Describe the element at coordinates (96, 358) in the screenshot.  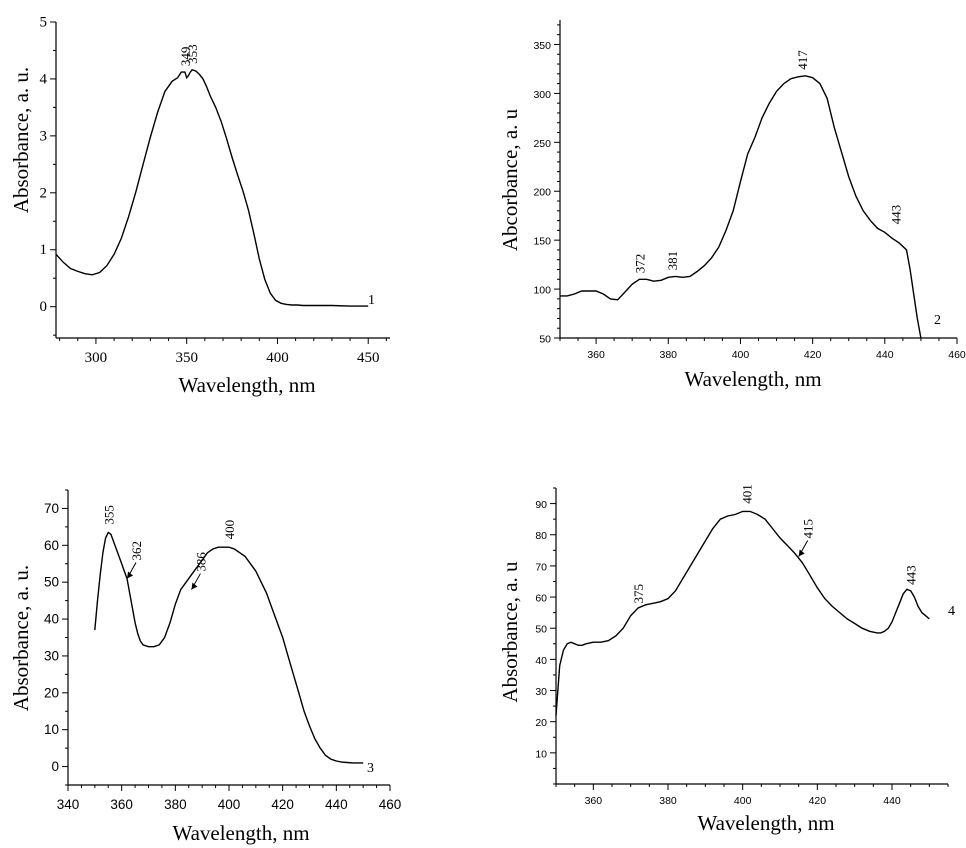
I see `x-tick-label: 300` at that location.